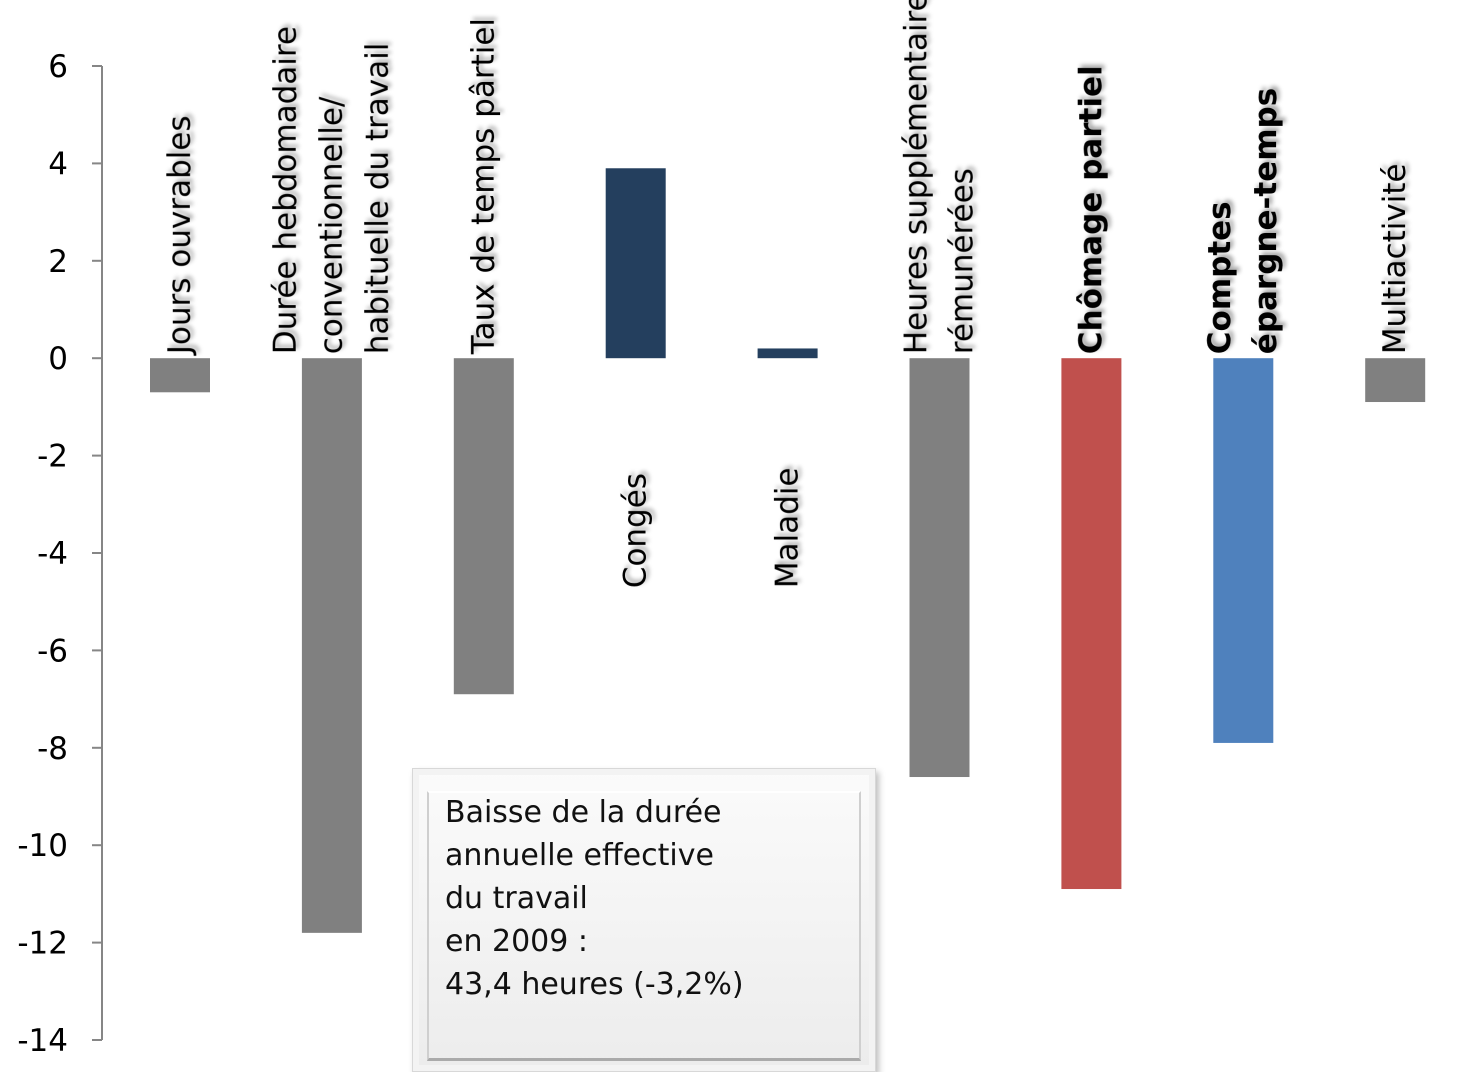  I want to click on category-label: Comptes, so click(1220, 277).